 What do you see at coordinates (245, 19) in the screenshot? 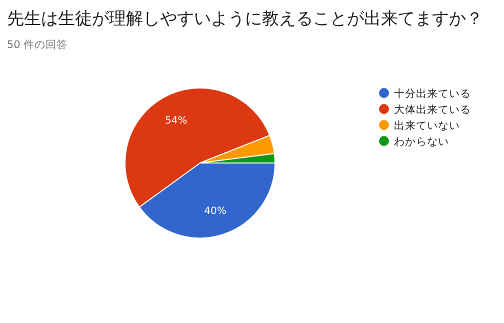
I see `chart-title: 先生は生徒が理解しやすいように教えることが出来てますか？` at bounding box center [245, 19].